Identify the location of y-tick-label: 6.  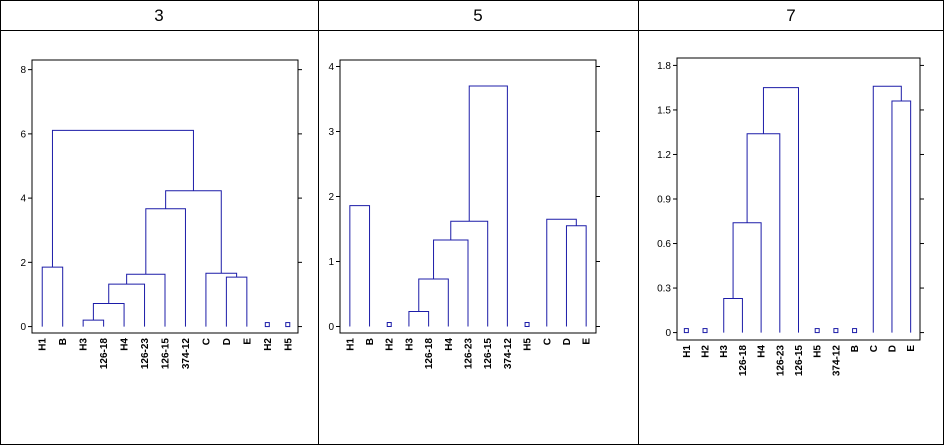
(23, 134).